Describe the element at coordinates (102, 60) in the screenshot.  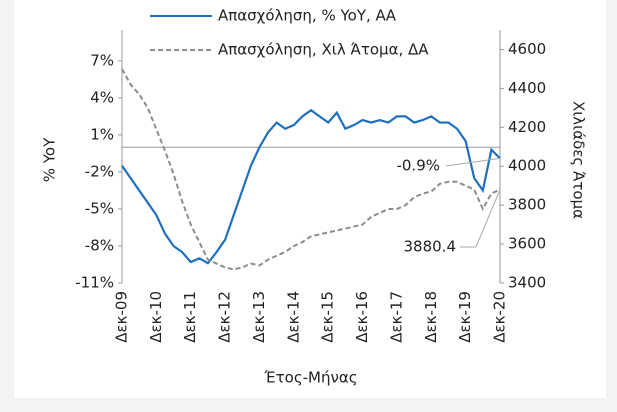
I see `y-tick-label: 7%` at that location.